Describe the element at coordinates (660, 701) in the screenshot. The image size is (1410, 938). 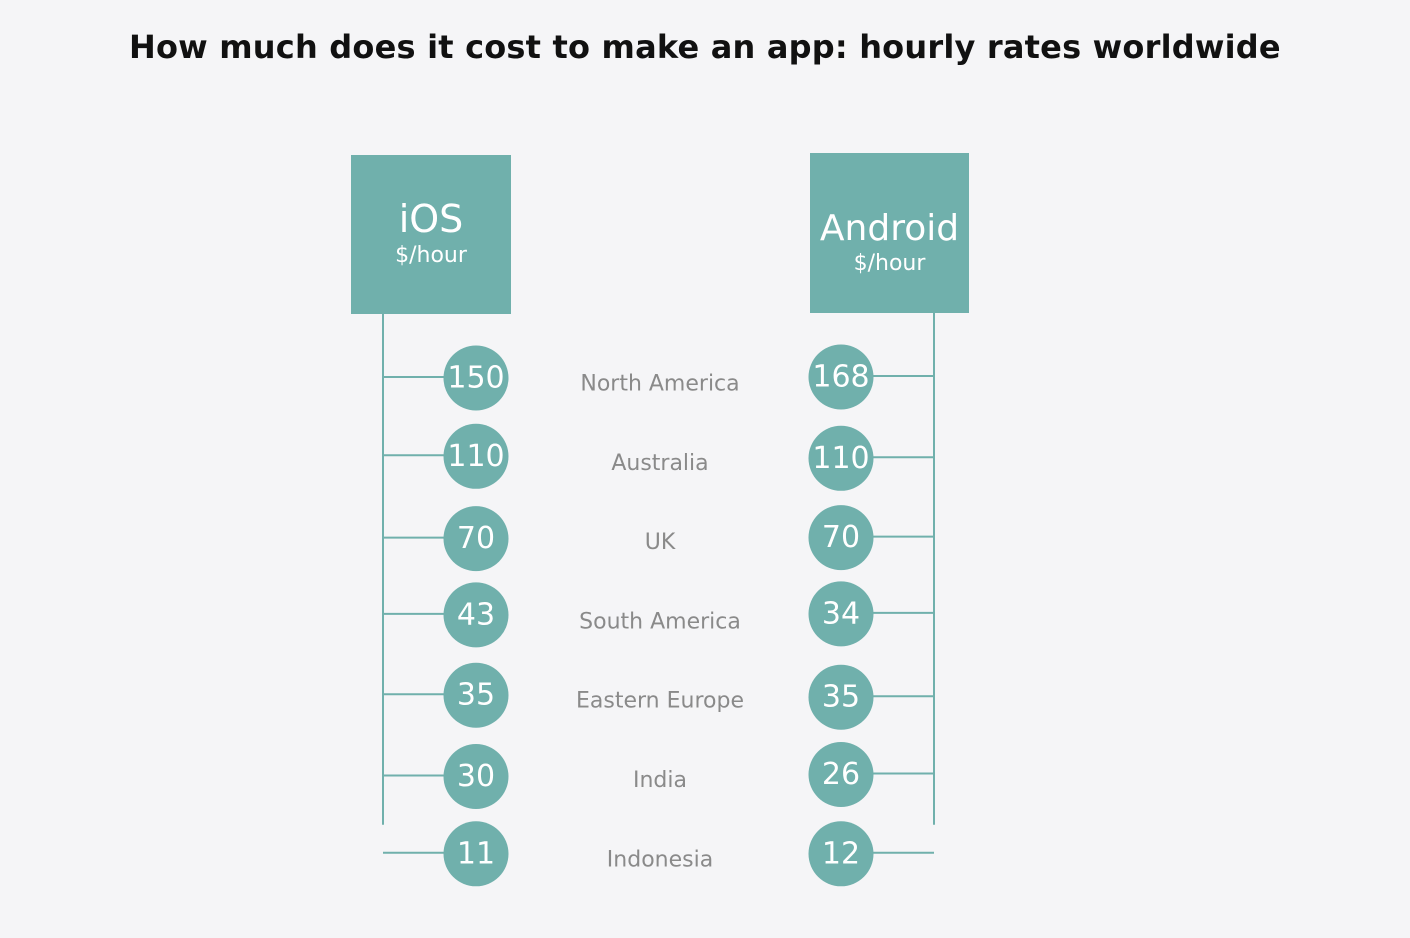
I see `region-label-eastern-europe: Eastern Europe` at that location.